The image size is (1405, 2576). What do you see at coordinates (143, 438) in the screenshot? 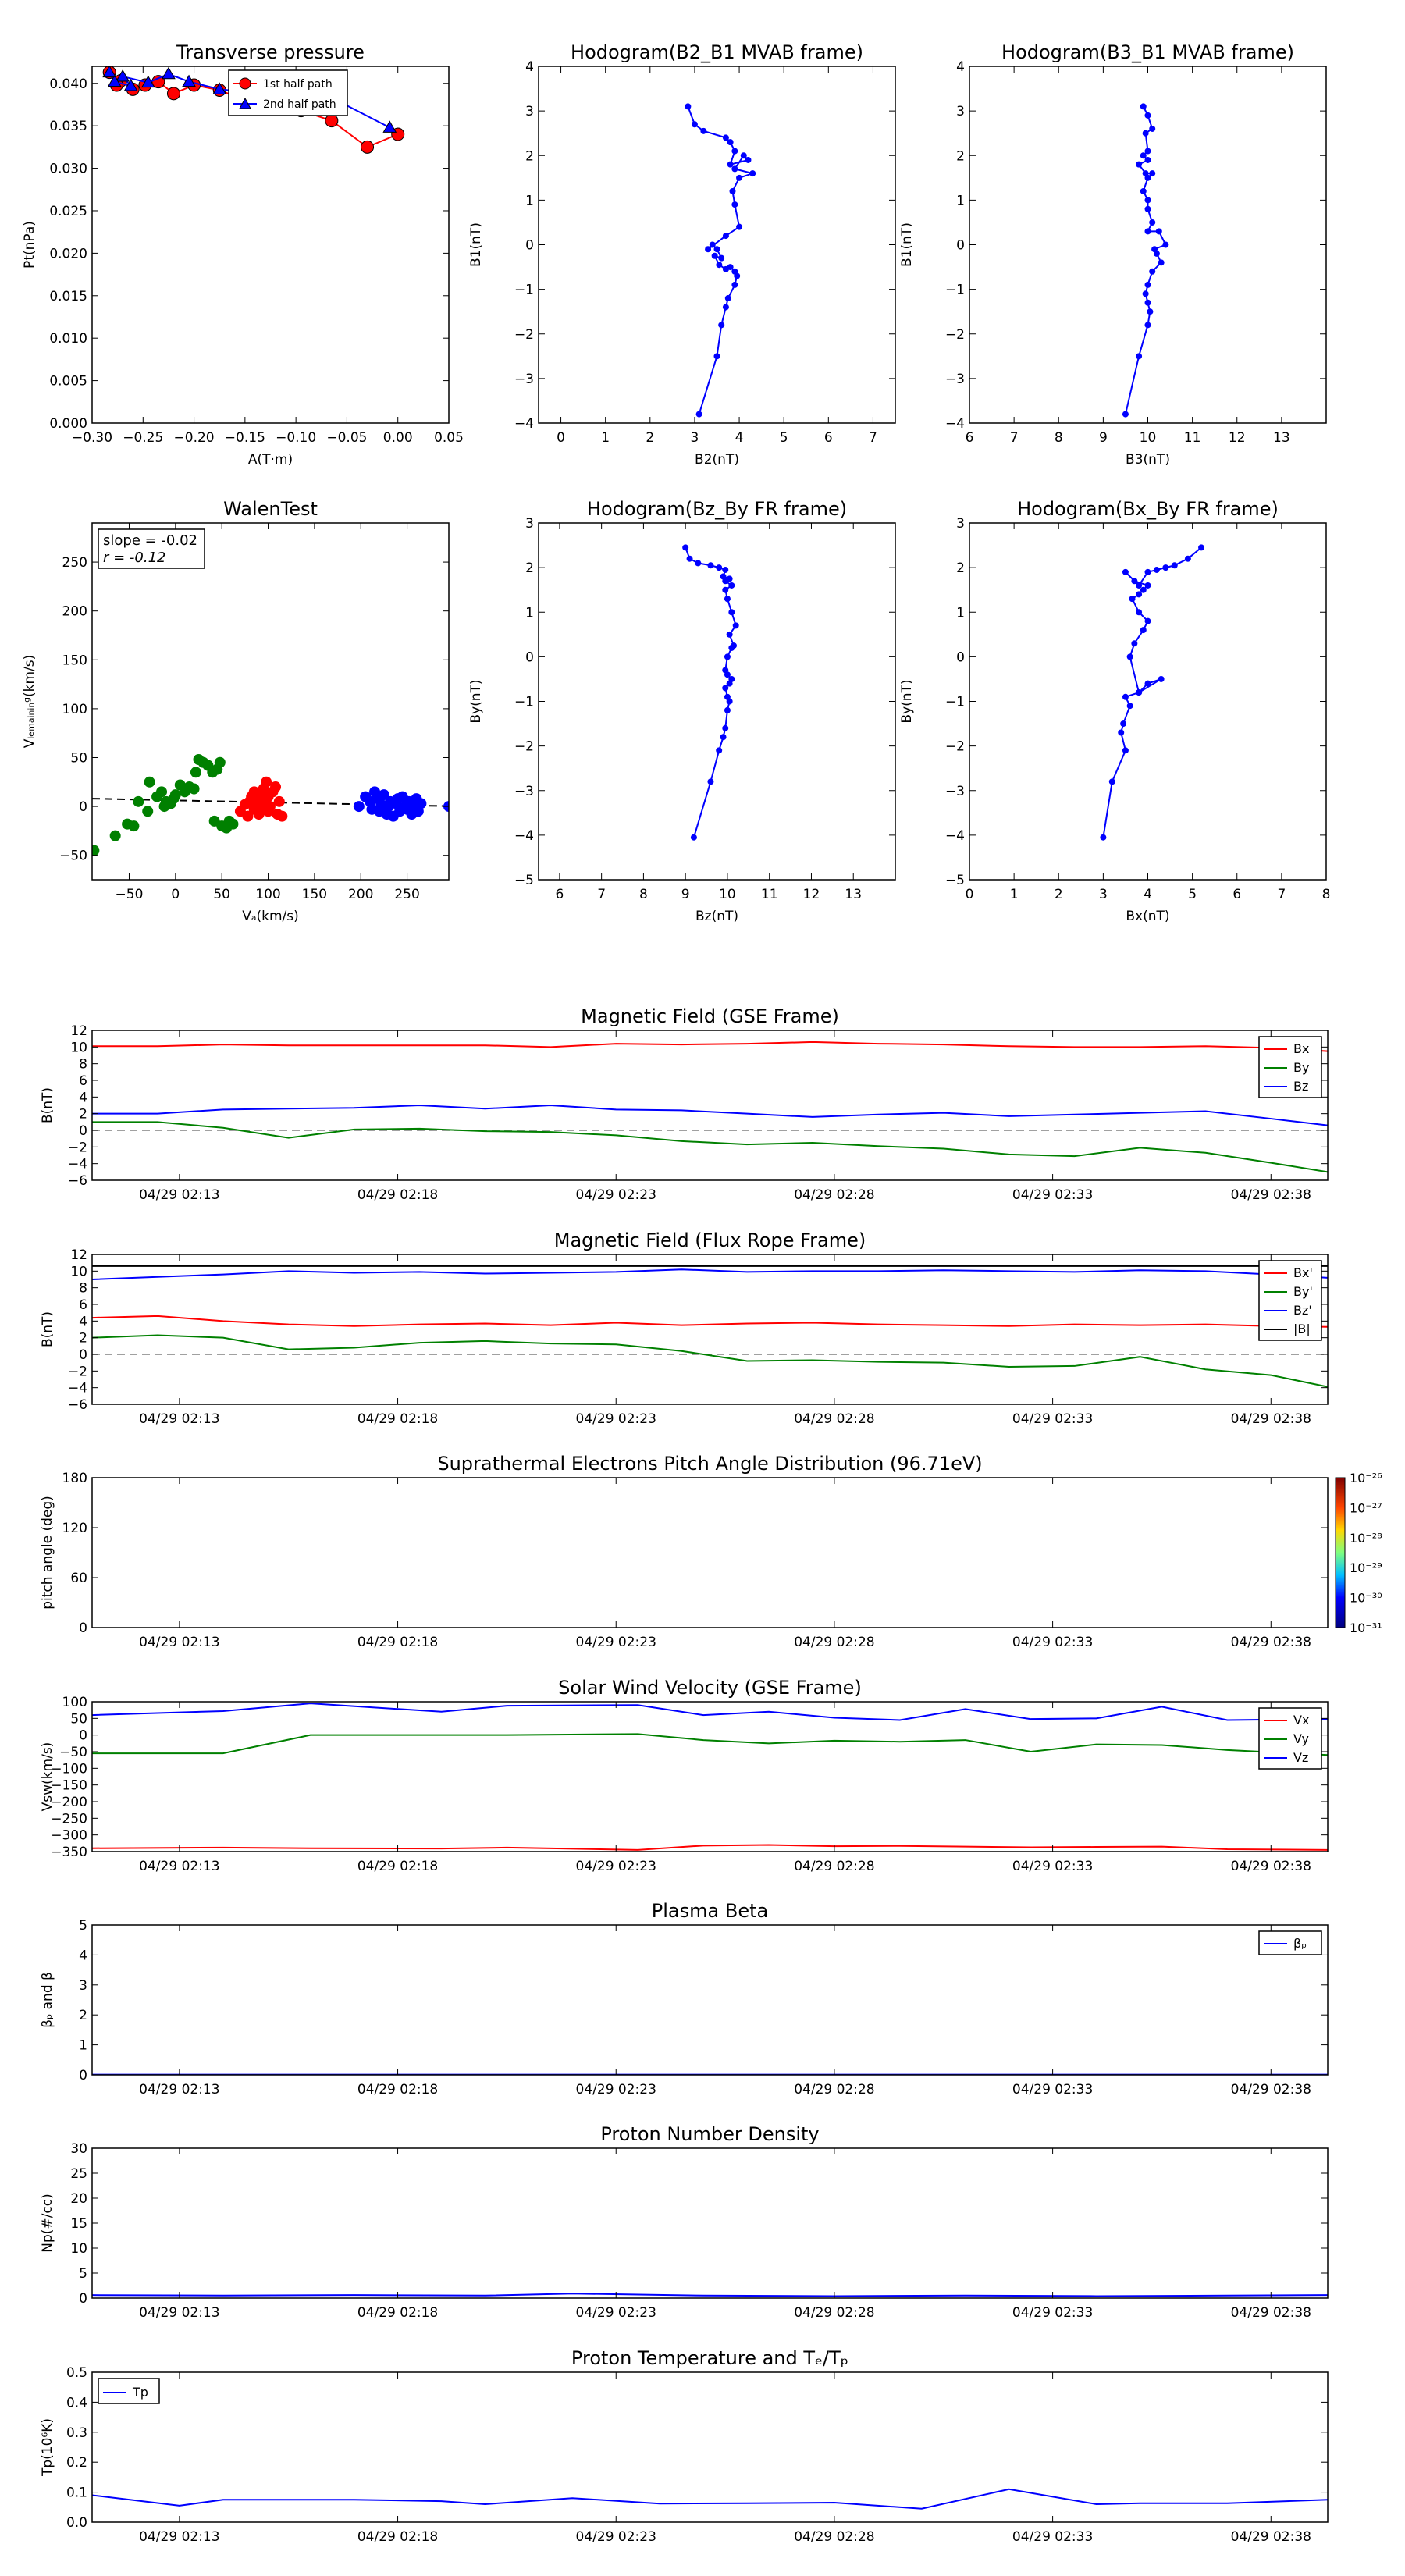
I see `x-tick-label: −0.25` at bounding box center [143, 438].